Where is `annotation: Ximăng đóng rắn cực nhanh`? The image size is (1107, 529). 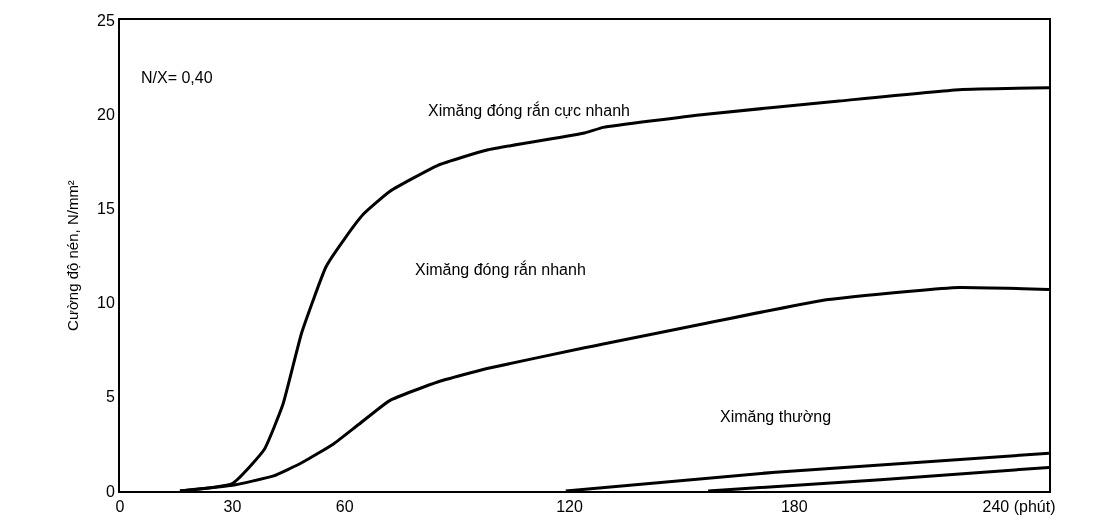 annotation: Ximăng đóng rắn cực nhanh is located at coordinates (529, 110).